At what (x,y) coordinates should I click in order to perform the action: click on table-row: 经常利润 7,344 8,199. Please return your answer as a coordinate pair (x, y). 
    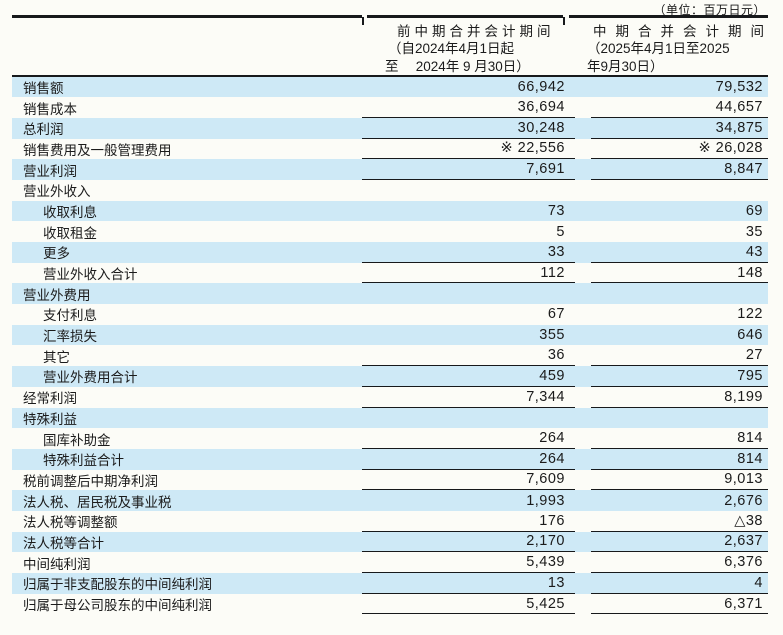
    Looking at the image, I should click on (390, 397).